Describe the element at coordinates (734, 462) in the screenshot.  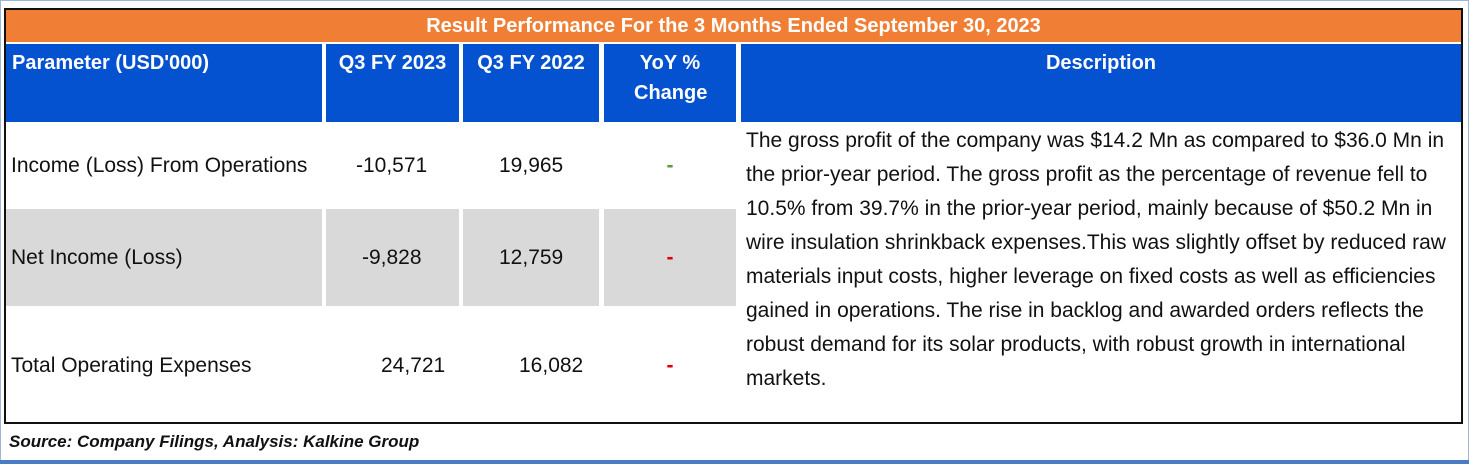
I see `bottom-rule` at that location.